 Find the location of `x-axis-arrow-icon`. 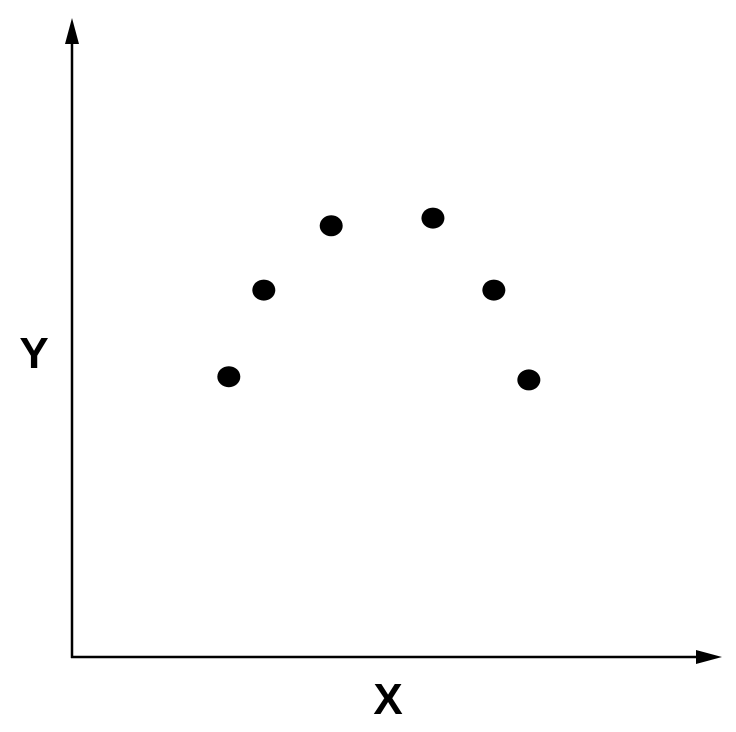

x-axis-arrow-icon is located at coordinates (709, 657).